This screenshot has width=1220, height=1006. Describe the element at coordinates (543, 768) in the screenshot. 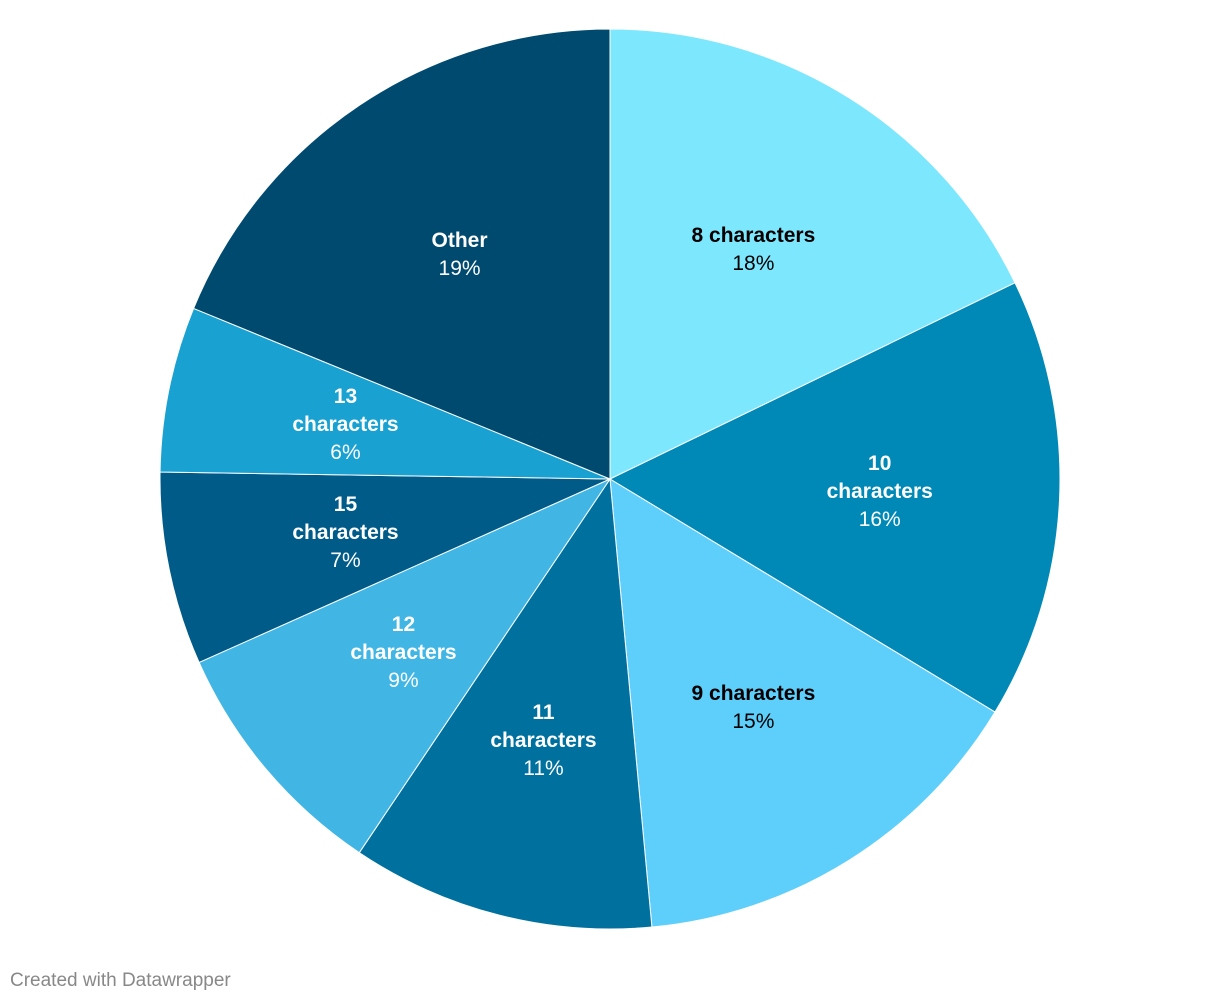

I see `value-label: 11%` at that location.